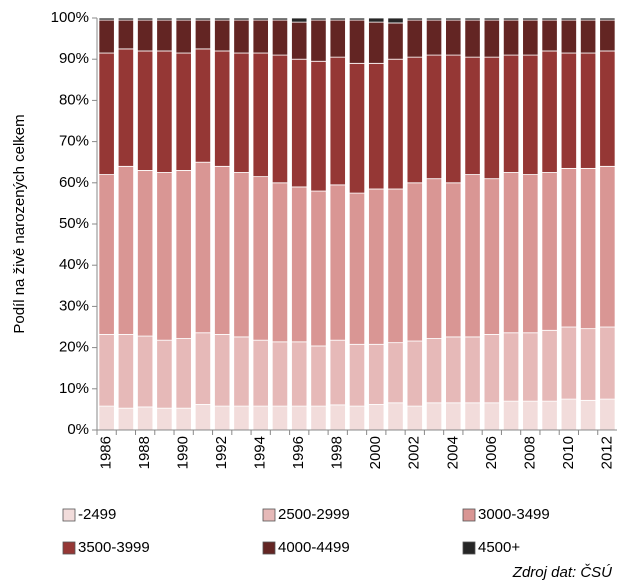  I want to click on legend-label: 2500-2999, so click(314, 514).